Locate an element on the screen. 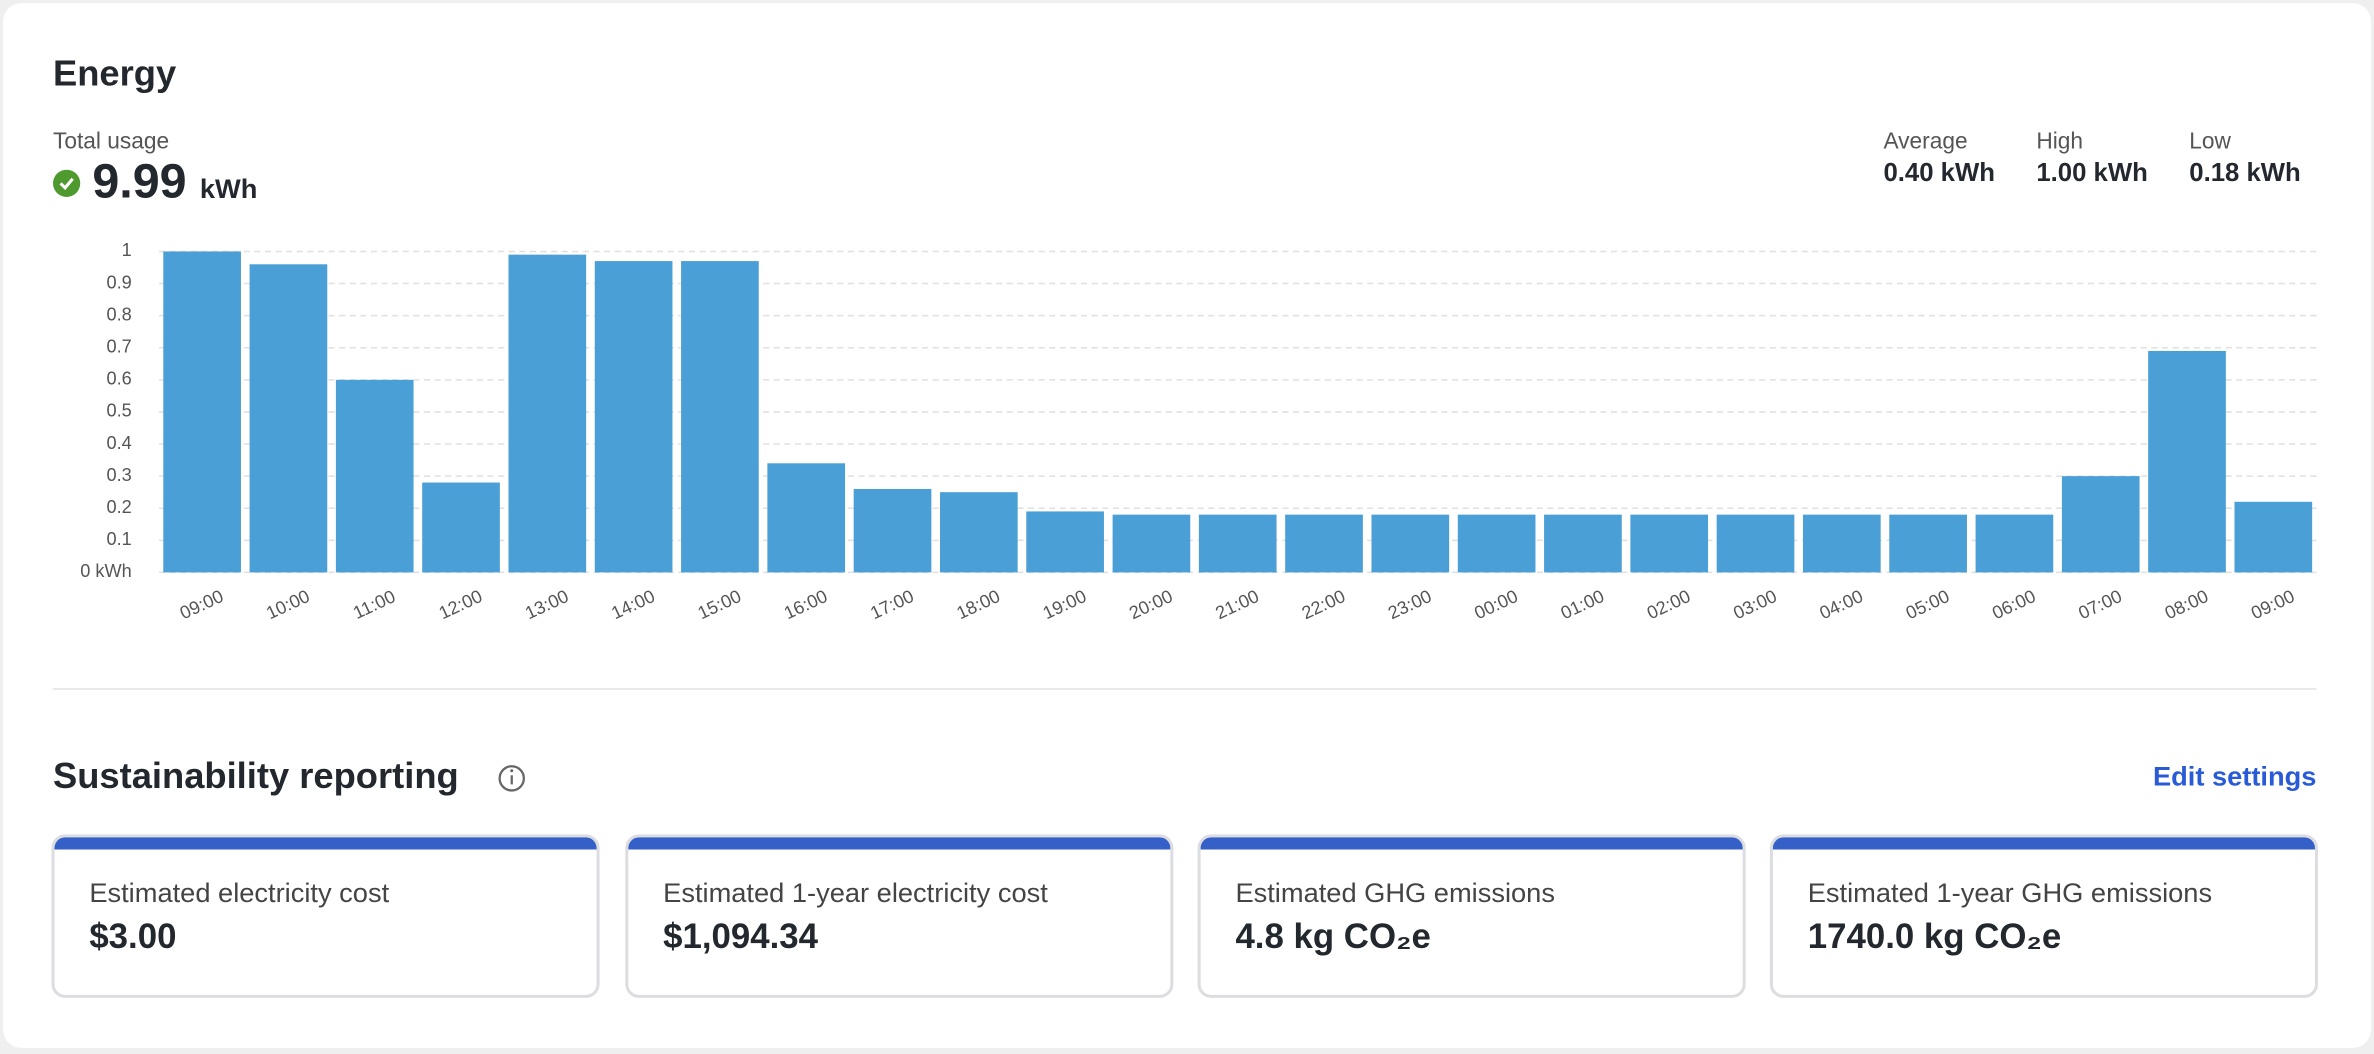 This screenshot has width=2374, height=1054. status-check is located at coordinates (66, 184).